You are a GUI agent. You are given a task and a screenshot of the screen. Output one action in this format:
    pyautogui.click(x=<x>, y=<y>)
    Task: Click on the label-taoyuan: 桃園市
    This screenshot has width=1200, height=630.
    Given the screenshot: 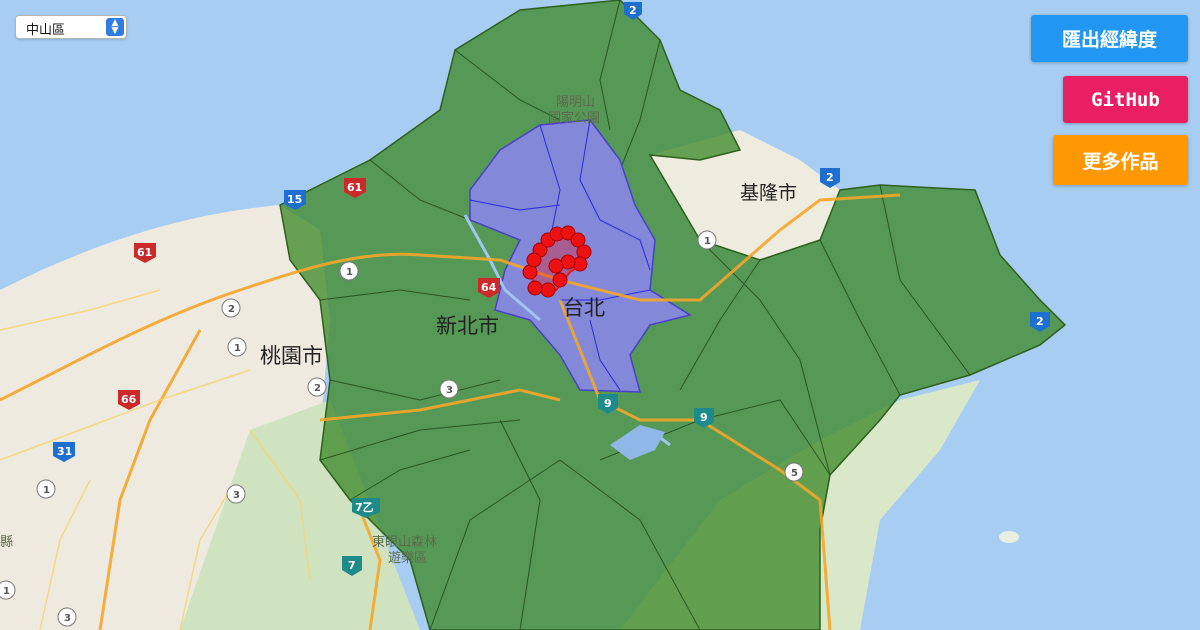 What is the action you would take?
    pyautogui.click(x=291, y=356)
    